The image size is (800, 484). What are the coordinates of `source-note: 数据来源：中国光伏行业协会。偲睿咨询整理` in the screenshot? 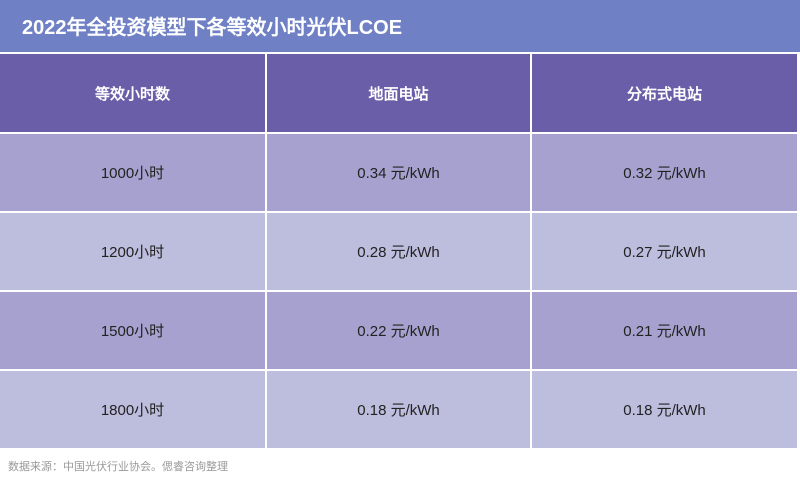 It's located at (118, 467).